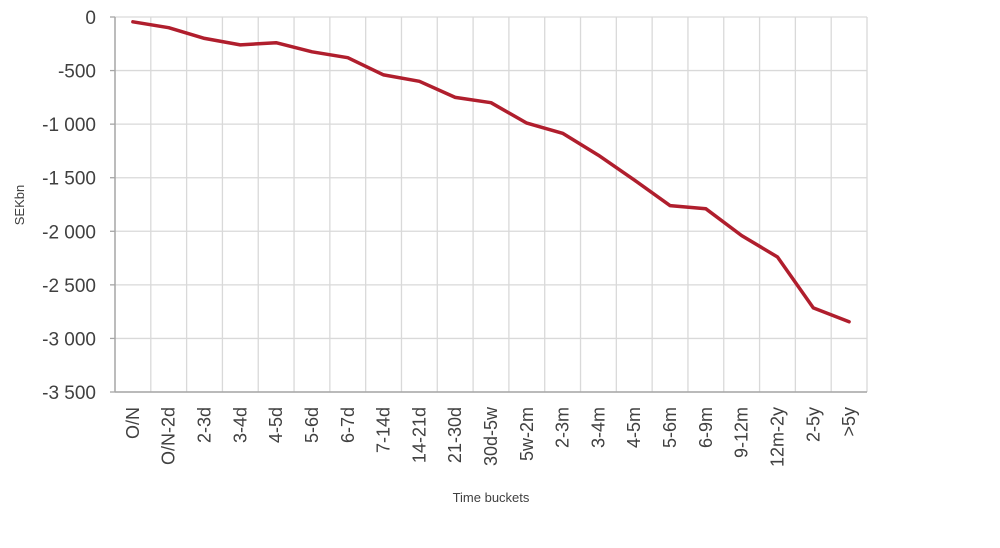  Describe the element at coordinates (133, 423) in the screenshot. I see `x-tick-label: O/N` at that location.